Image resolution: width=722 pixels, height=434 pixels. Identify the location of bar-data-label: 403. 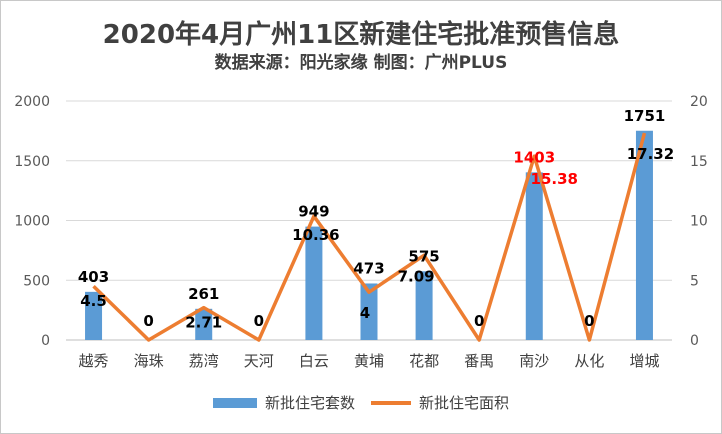
(93, 277).